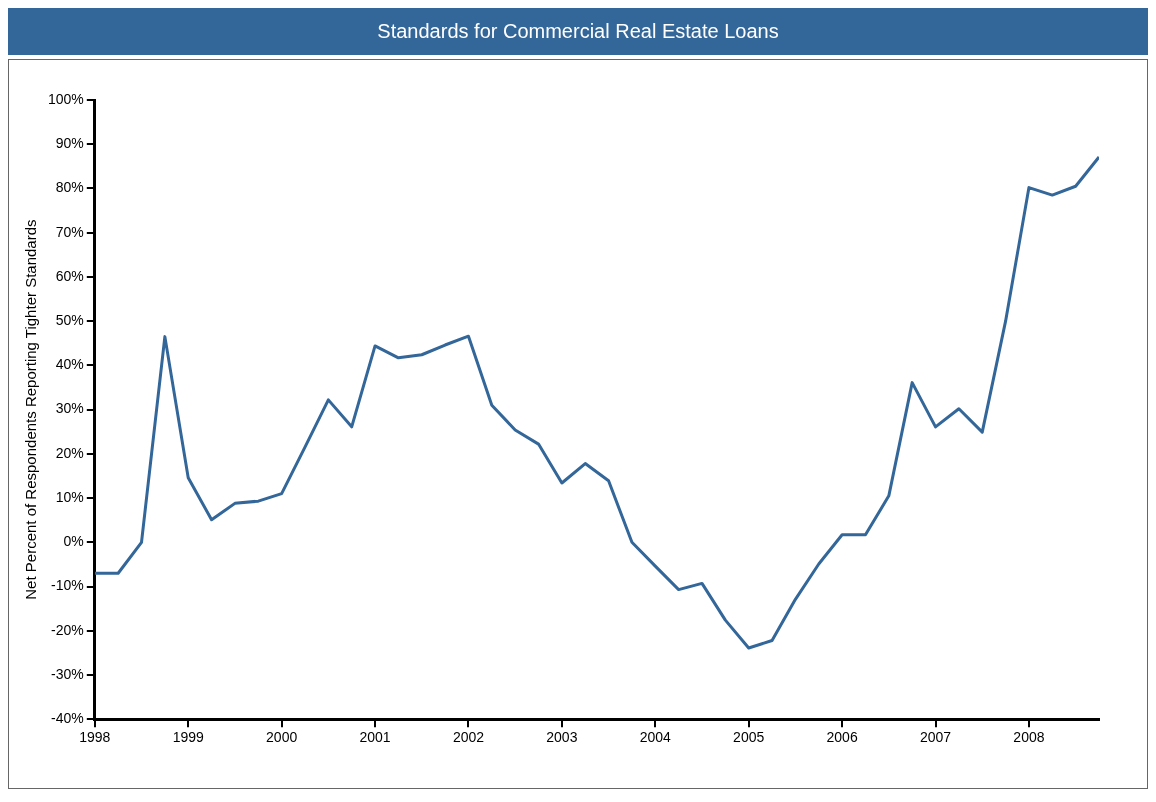 Image resolution: width=1156 pixels, height=802 pixels. What do you see at coordinates (69, 187) in the screenshot?
I see `y-tick-label: 80%` at bounding box center [69, 187].